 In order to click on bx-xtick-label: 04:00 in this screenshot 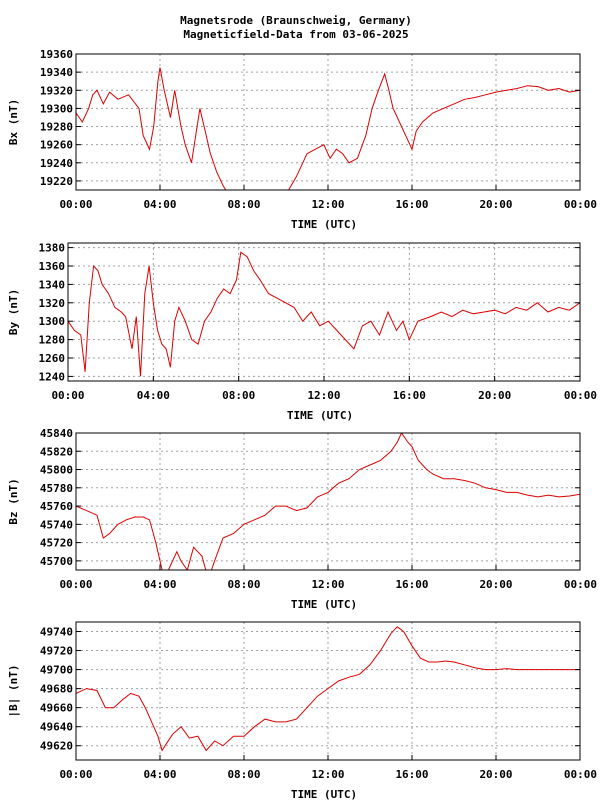, I will do `click(159, 204)`.